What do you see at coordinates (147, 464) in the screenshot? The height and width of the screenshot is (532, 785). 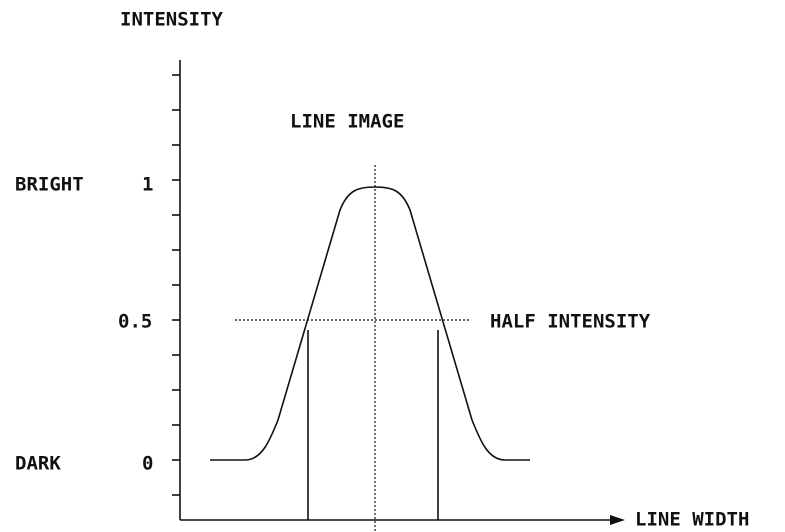 I see `level-value: 0` at bounding box center [147, 464].